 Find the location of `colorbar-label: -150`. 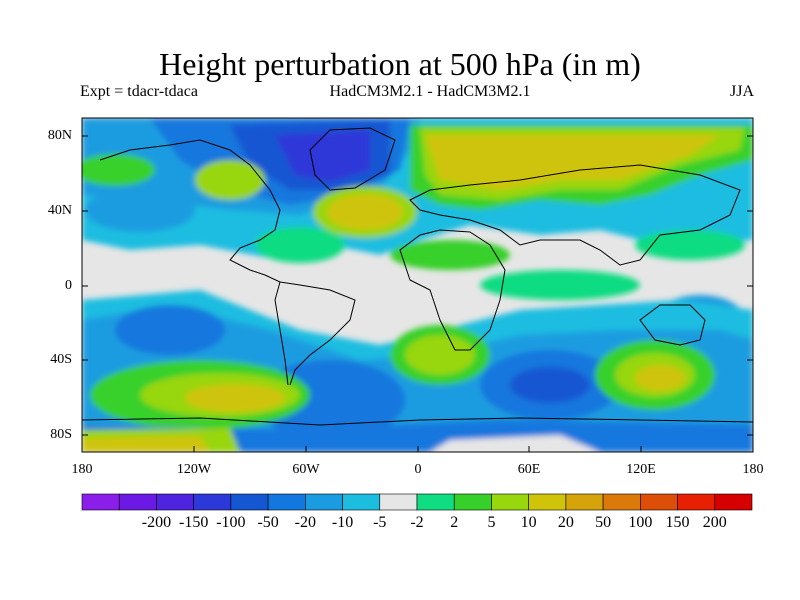

colorbar-label: -150 is located at coordinates (193, 522).